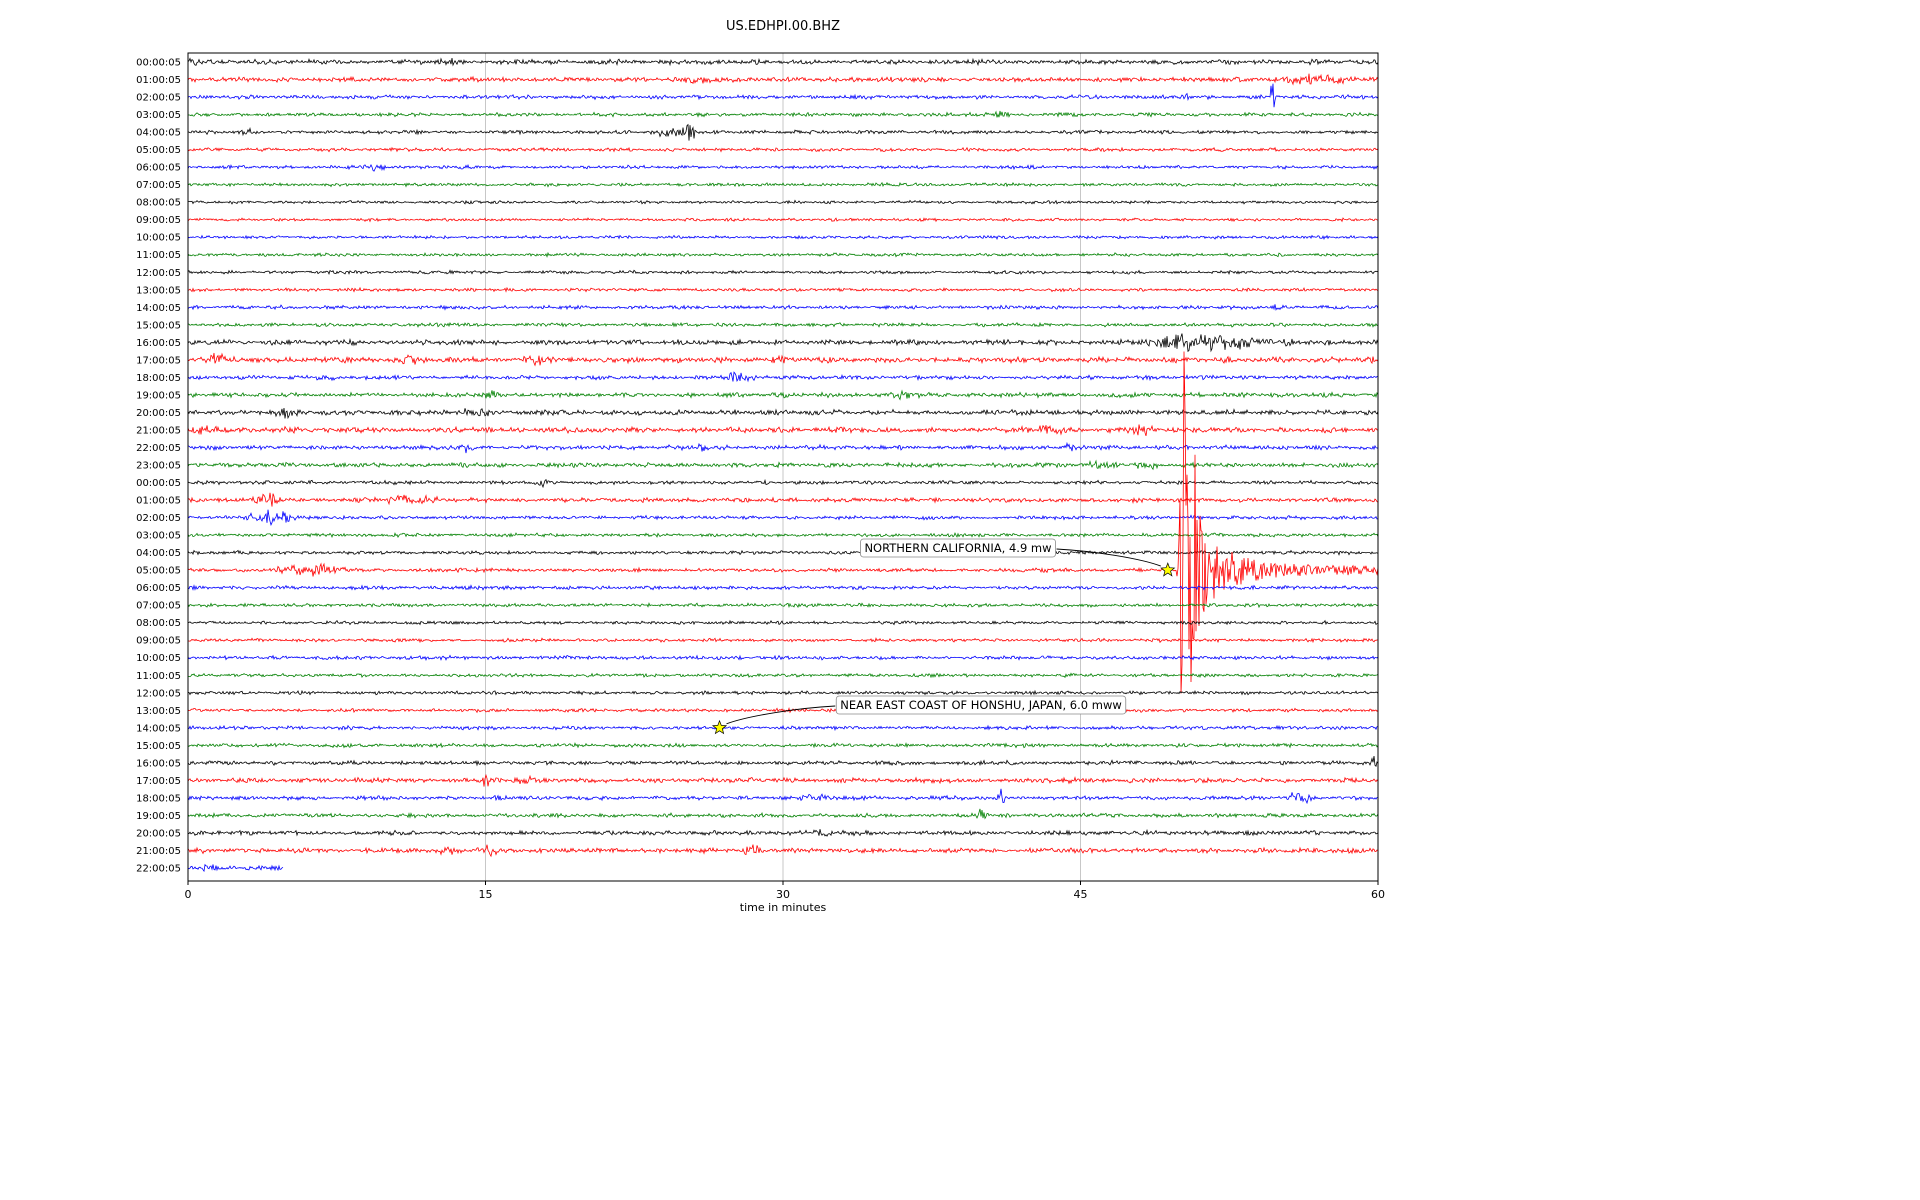 The width and height of the screenshot is (1920, 1200). I want to click on svg-text: 45, so click(1081, 894).